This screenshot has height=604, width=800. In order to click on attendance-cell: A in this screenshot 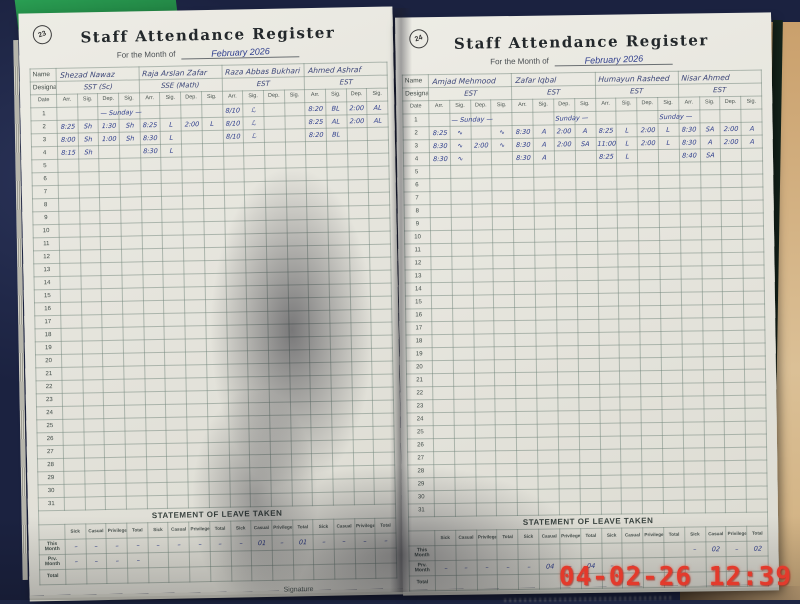, I will do `click(710, 142)`.